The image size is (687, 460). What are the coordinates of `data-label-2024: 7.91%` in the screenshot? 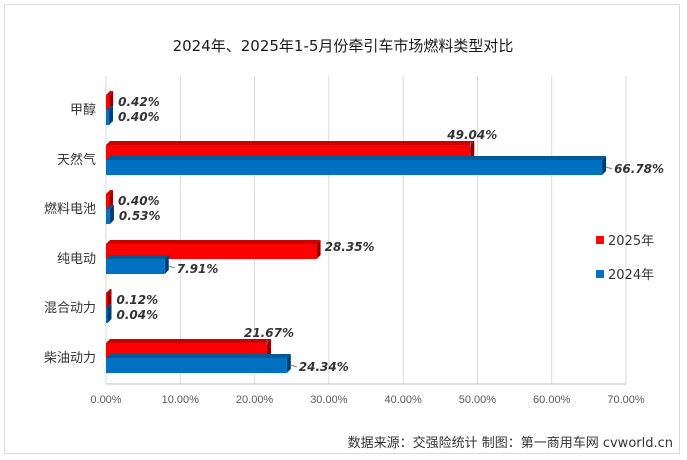 It's located at (198, 269).